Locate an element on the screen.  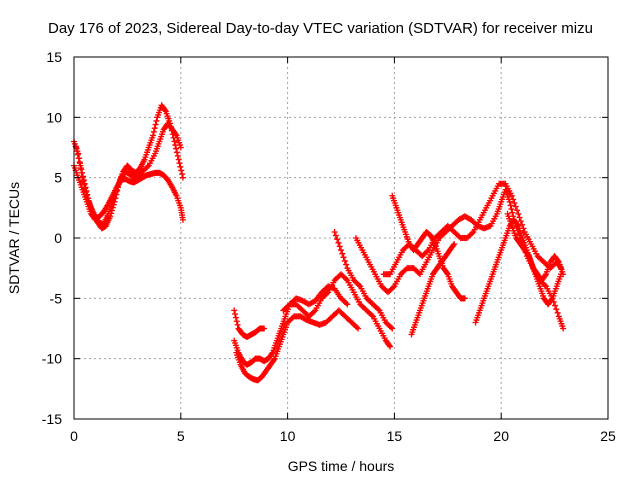
x-tick-label-4: 20 is located at coordinates (501, 436).